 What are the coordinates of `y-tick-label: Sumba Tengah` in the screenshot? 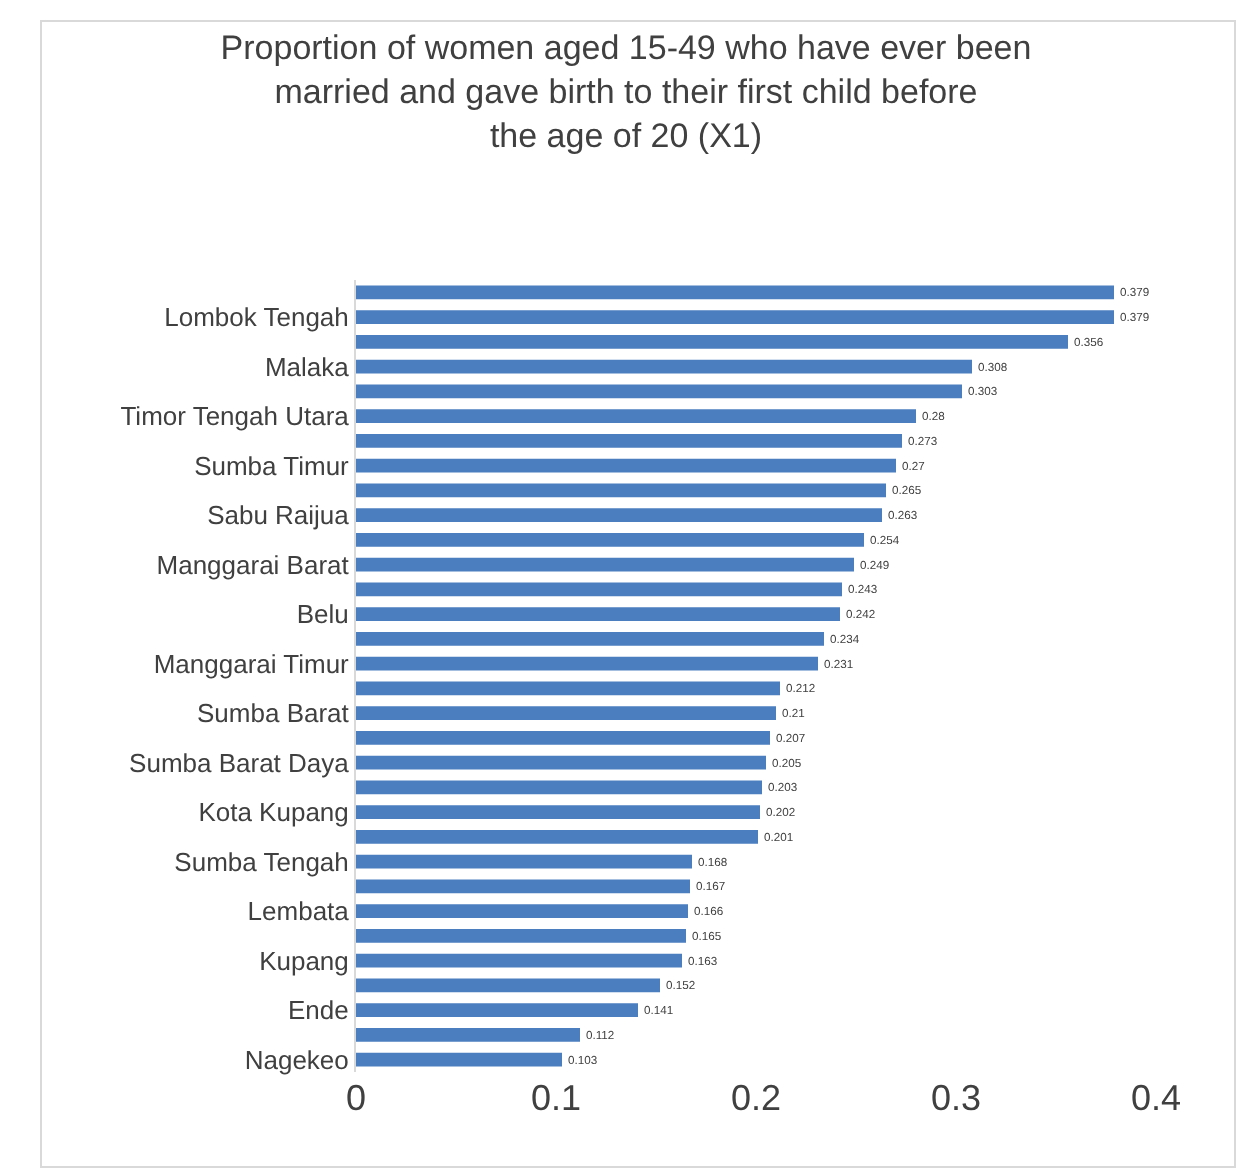 It's located at (261, 861).